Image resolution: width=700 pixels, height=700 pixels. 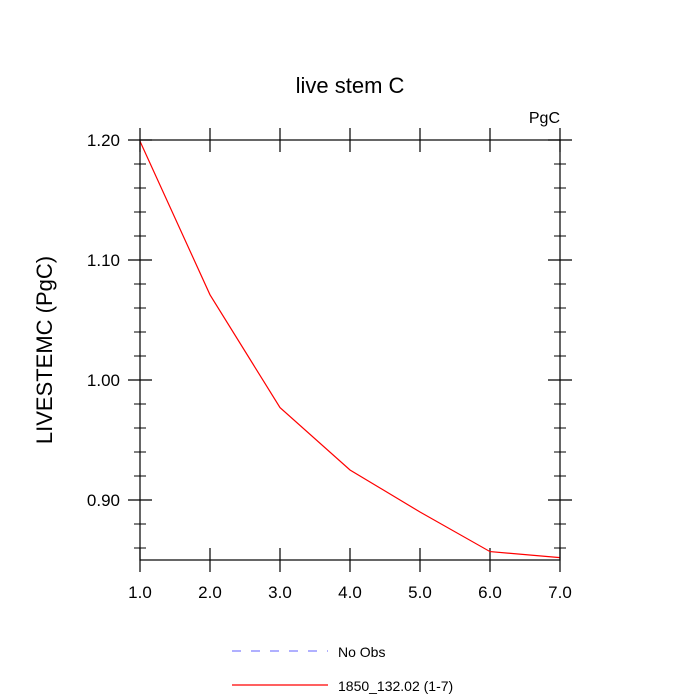 What do you see at coordinates (395, 686) in the screenshot?
I see `legend-label: 1850_132.02 (1-7)` at bounding box center [395, 686].